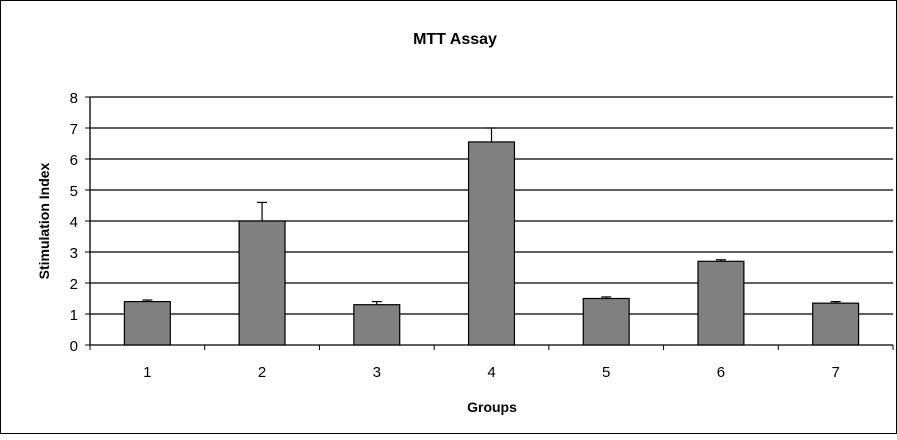 The width and height of the screenshot is (897, 440). What do you see at coordinates (44, 220) in the screenshot?
I see `y-axis-label: Stimulation Index` at bounding box center [44, 220].